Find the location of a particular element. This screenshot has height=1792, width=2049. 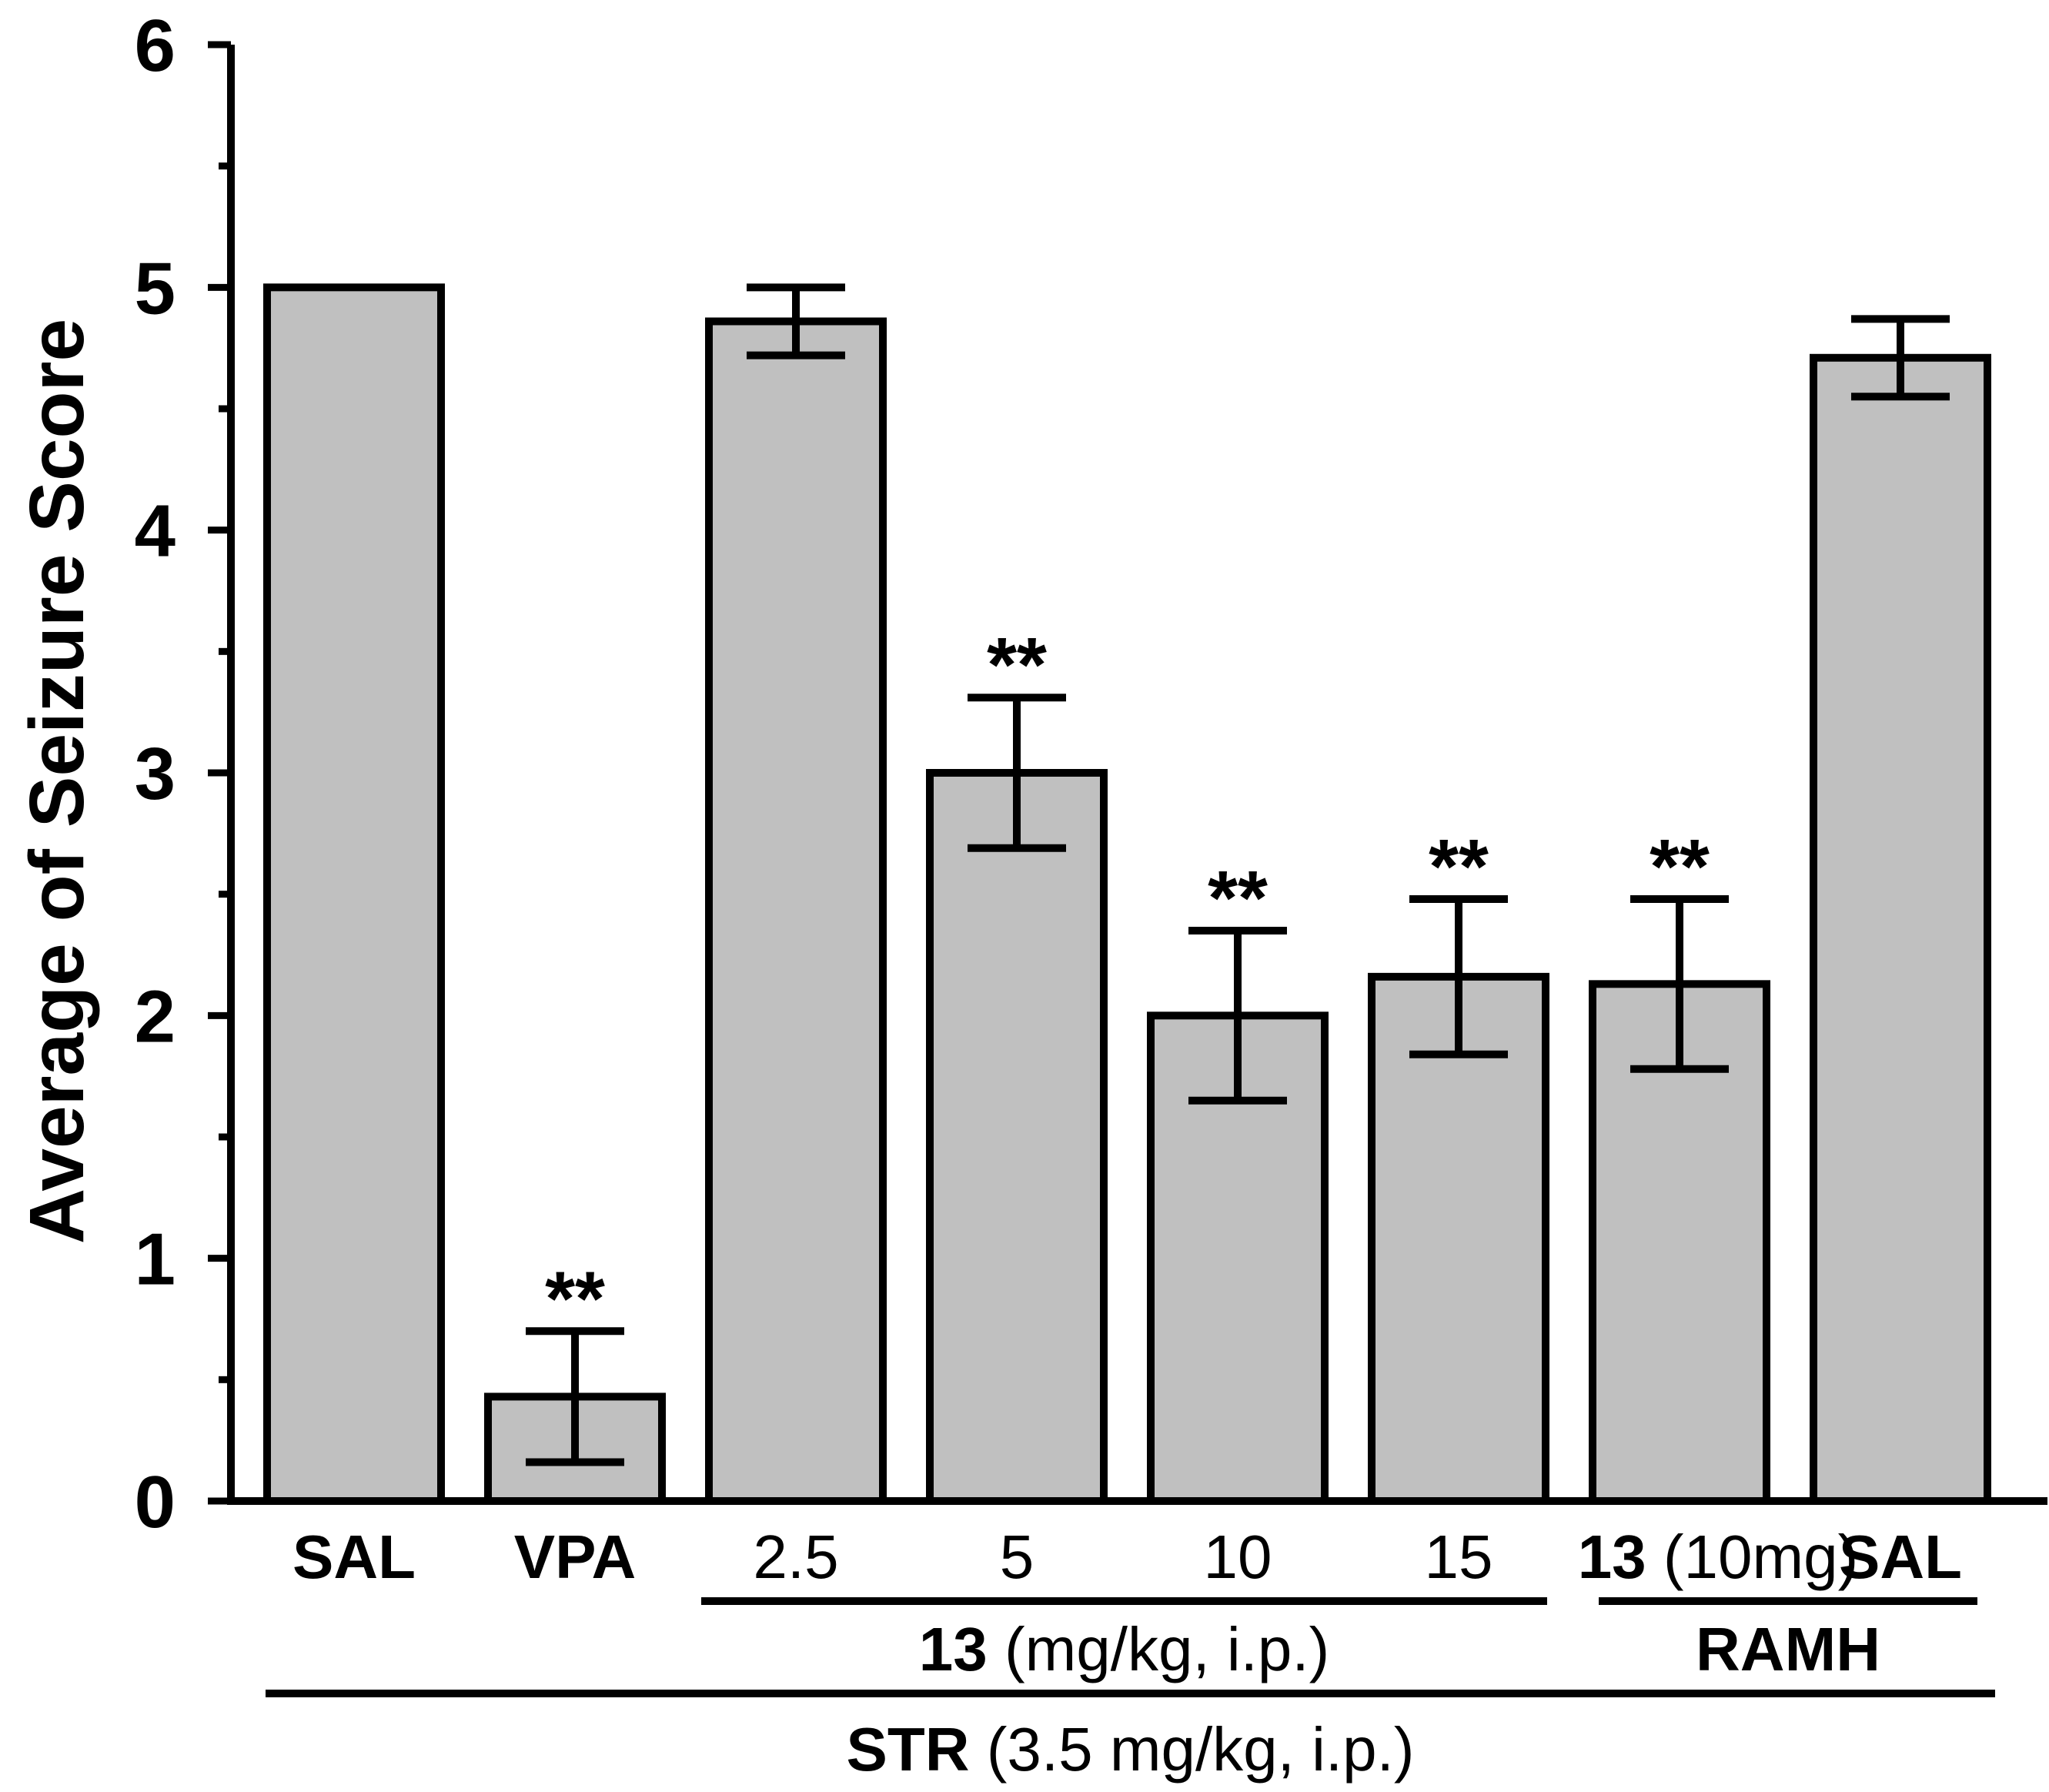

group-label-bold: STR is located at coordinates (909, 1749).